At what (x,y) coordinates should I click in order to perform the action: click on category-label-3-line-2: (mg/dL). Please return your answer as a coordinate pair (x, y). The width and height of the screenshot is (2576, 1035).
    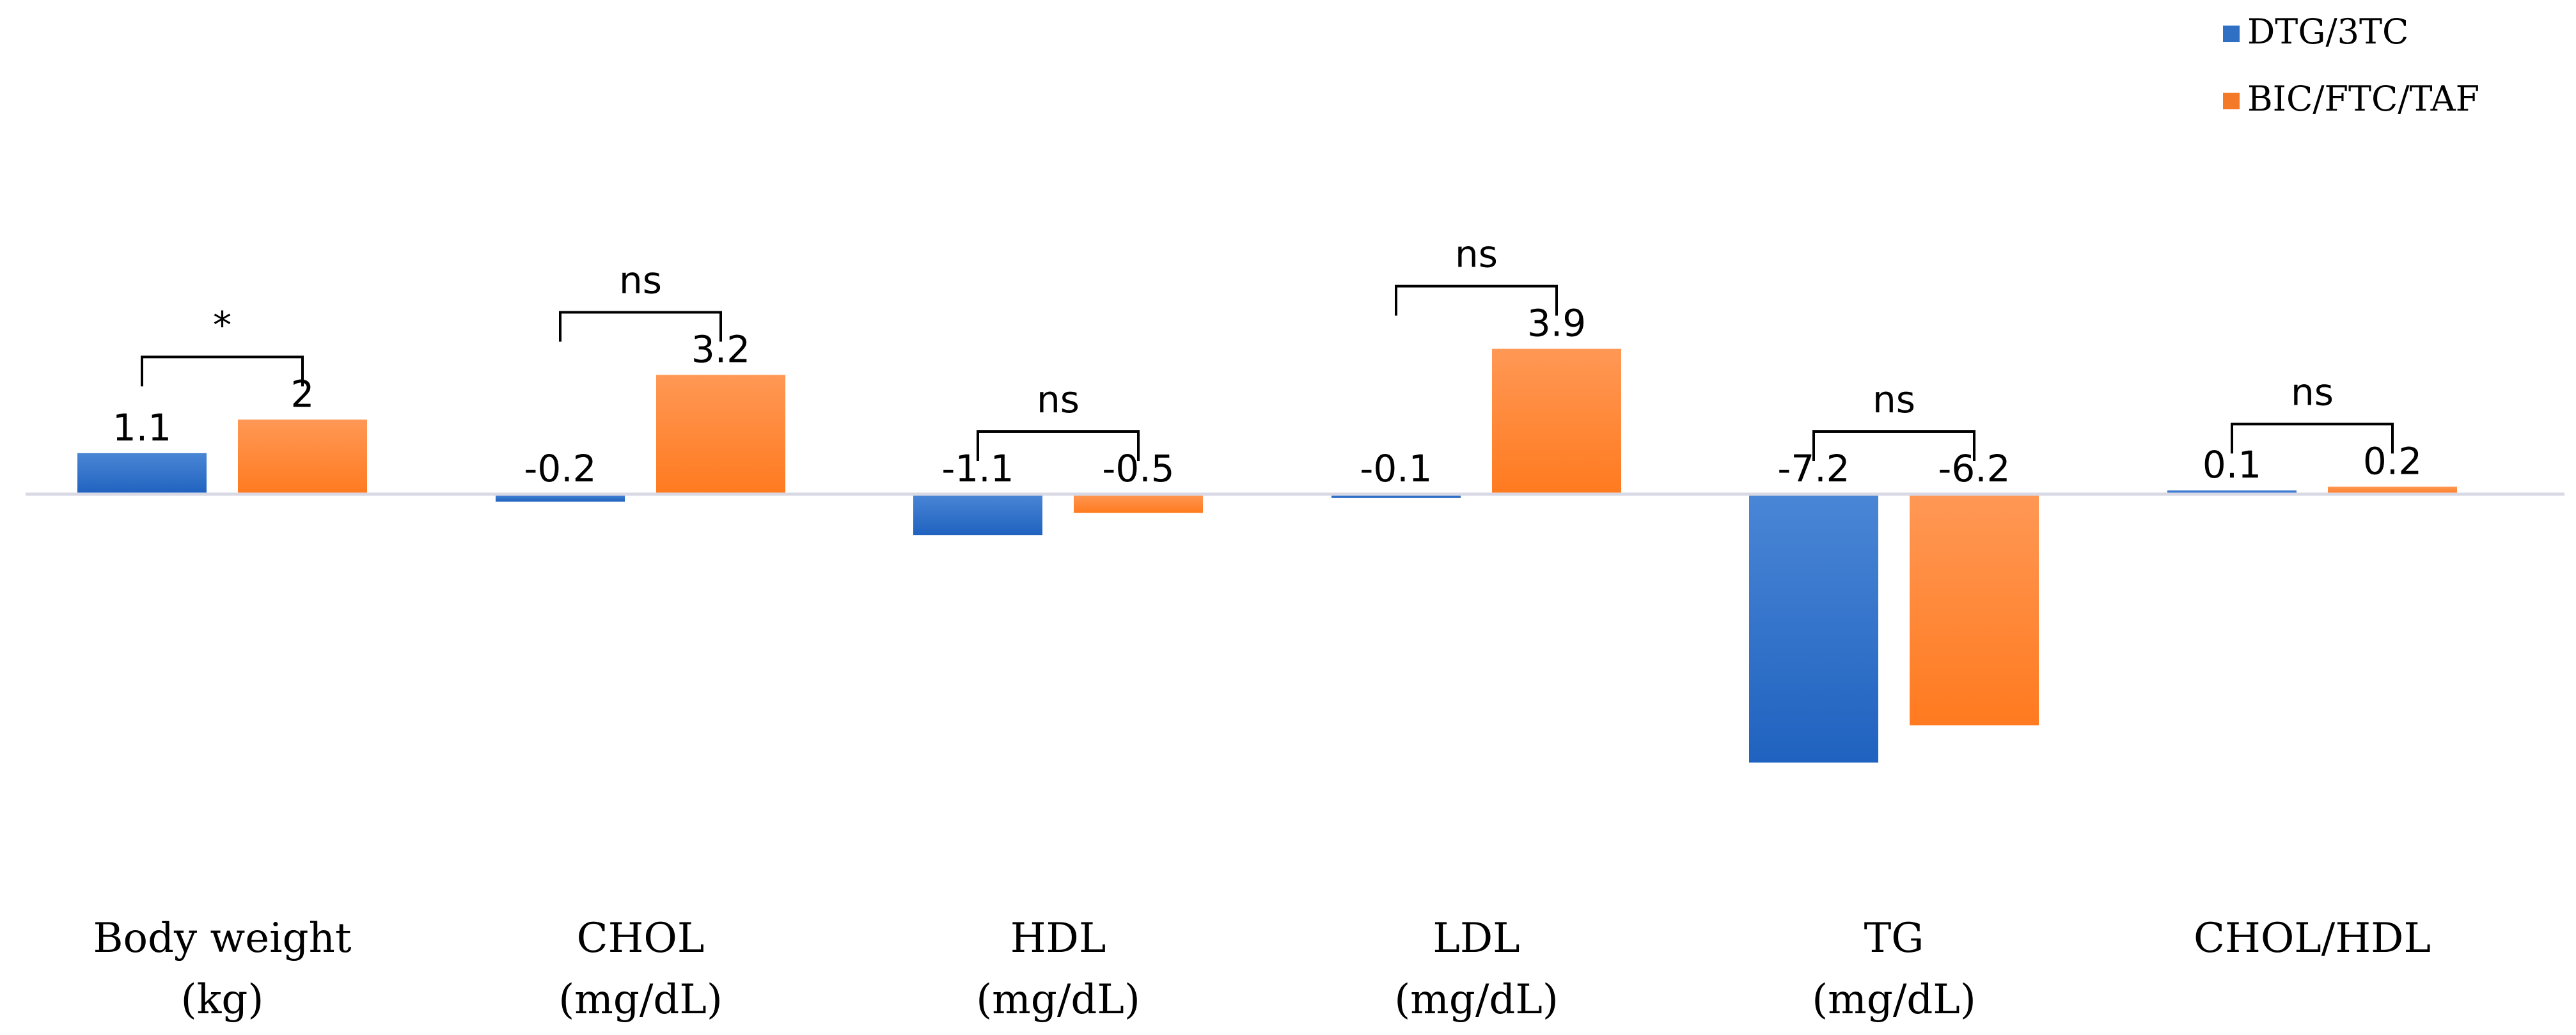
    Looking at the image, I should click on (1058, 999).